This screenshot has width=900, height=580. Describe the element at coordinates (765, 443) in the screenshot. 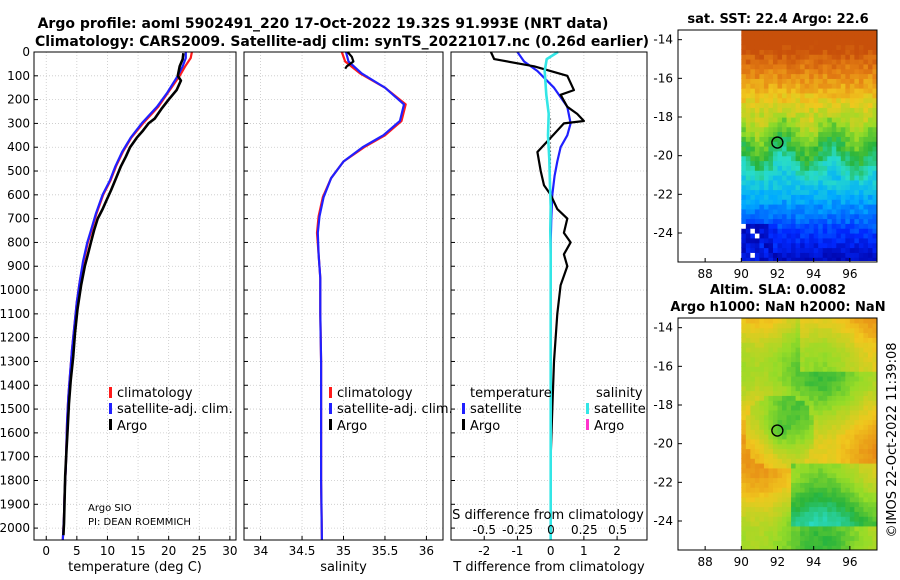

I see `sla-map: 88 90 92 94 96-14-16-18-20-22-24` at that location.